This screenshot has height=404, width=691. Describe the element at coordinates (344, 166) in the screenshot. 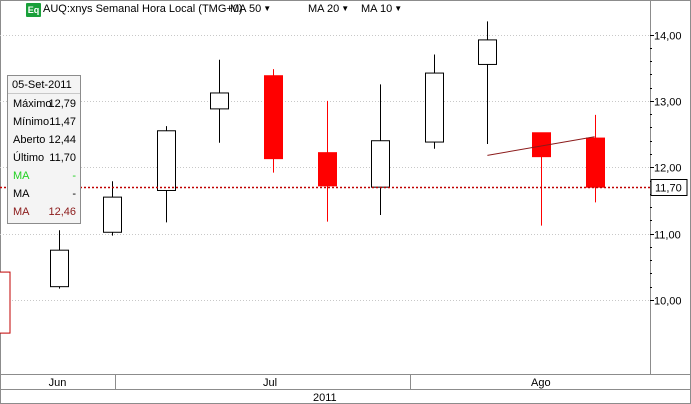

I see `overlay-layer: 11,70` at that location.